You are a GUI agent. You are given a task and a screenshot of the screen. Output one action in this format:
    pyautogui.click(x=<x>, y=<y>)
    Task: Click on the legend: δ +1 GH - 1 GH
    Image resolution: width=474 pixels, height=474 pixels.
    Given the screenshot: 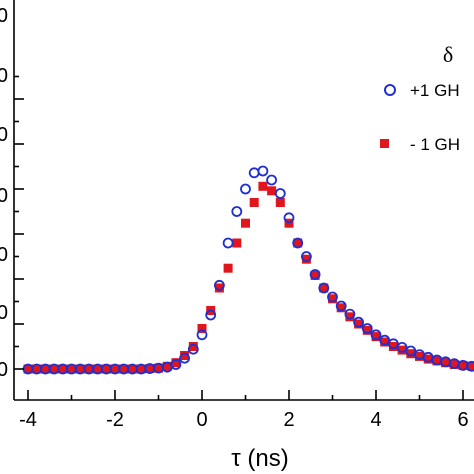 What is the action you would take?
    pyautogui.click(x=420, y=98)
    